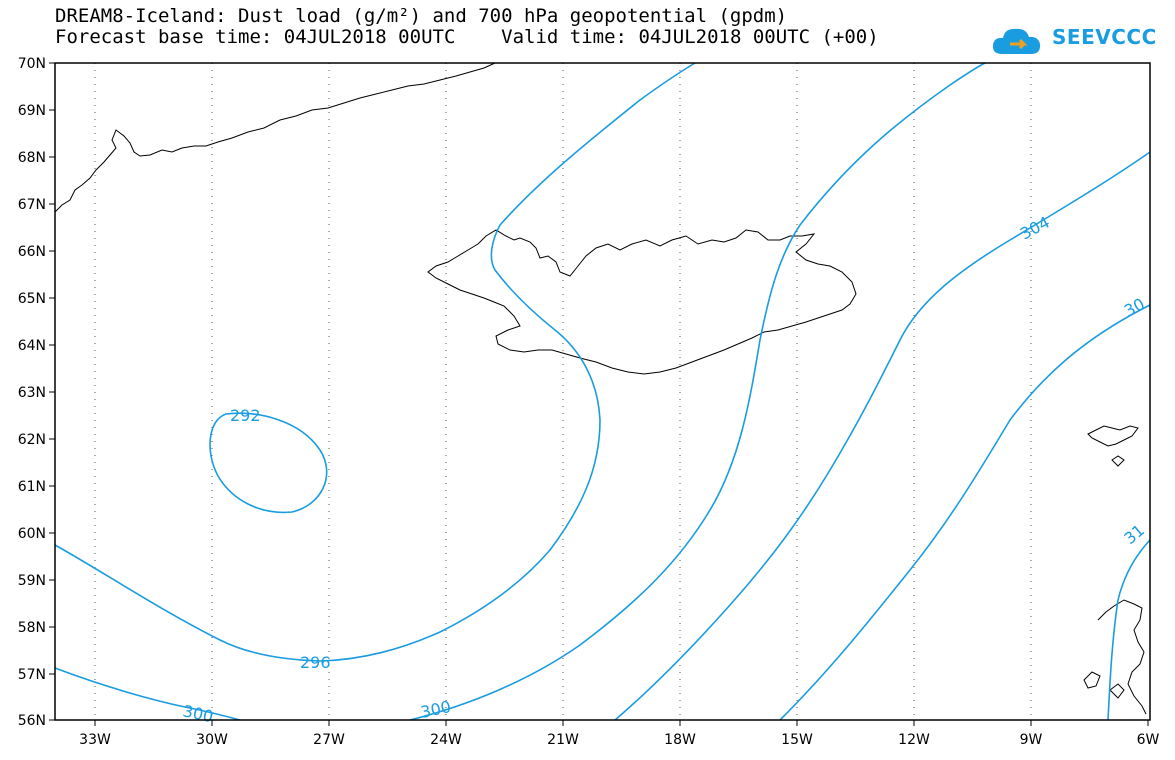  Describe the element at coordinates (245, 415) in the screenshot. I see `contour-label-292: 292` at that location.